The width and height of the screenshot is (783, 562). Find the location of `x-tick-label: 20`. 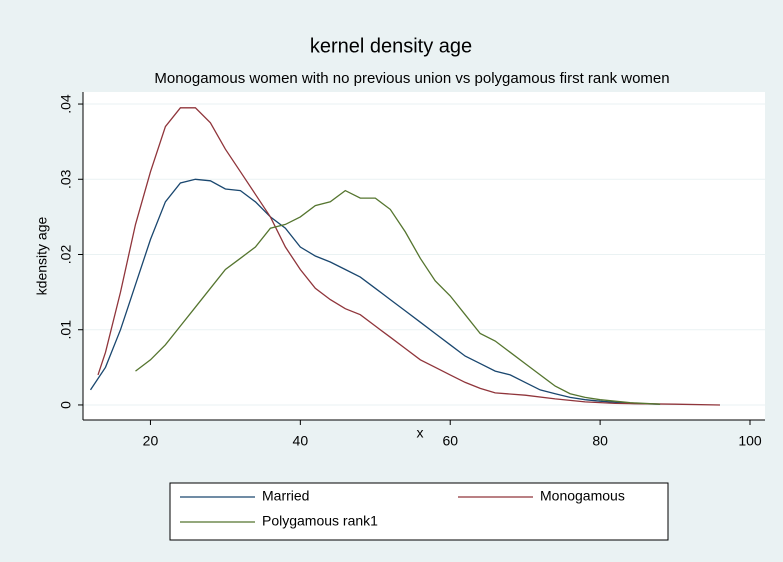

x-tick-label: 20 is located at coordinates (151, 441).